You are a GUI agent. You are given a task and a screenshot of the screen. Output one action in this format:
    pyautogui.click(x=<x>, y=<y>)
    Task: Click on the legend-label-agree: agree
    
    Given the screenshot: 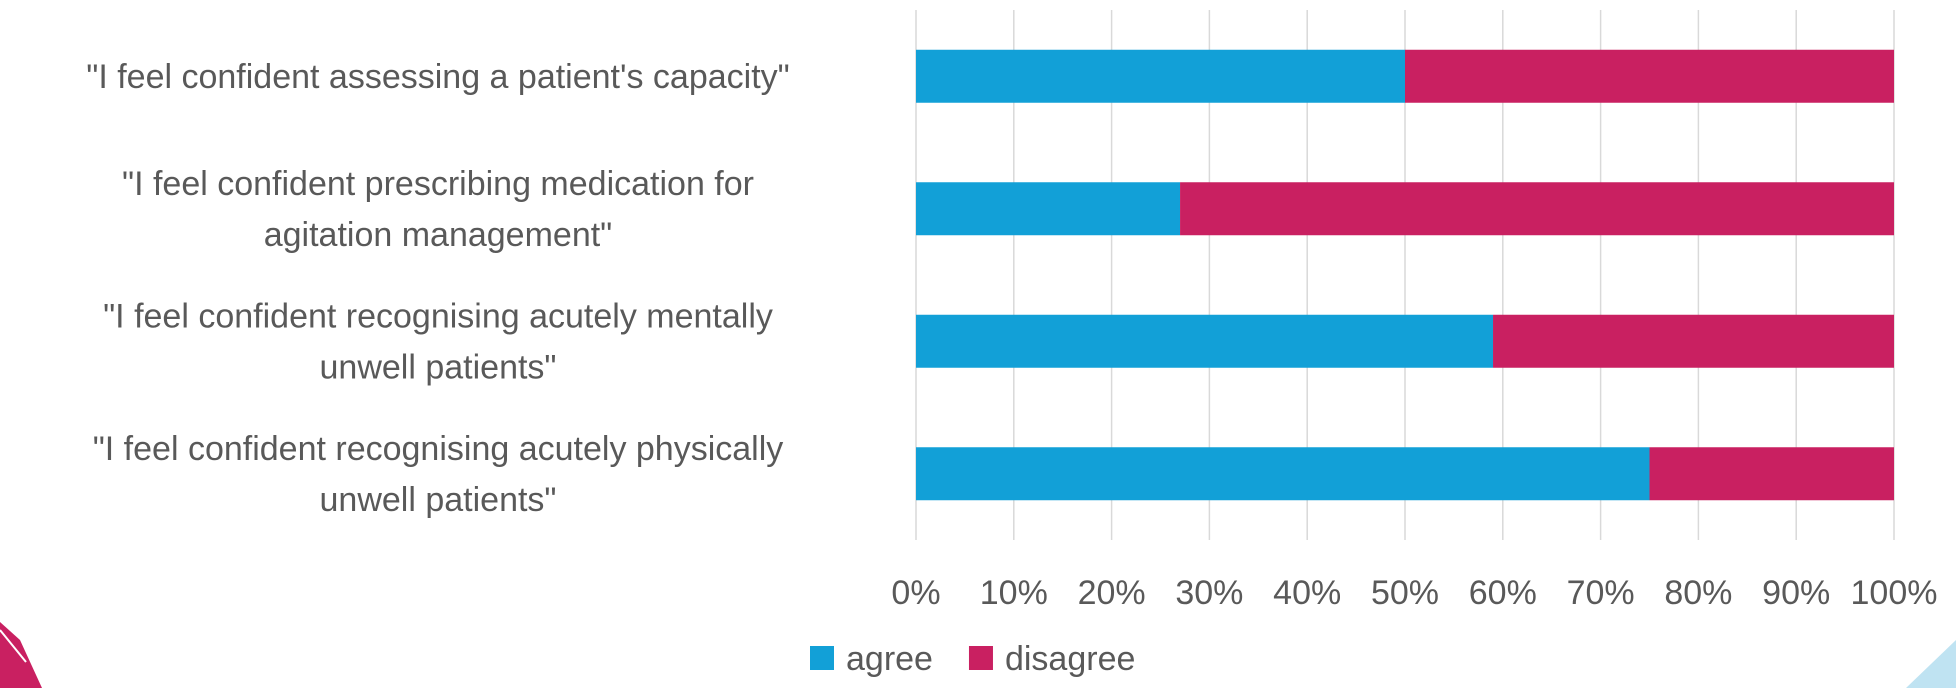 What is the action you would take?
    pyautogui.click(x=889, y=659)
    